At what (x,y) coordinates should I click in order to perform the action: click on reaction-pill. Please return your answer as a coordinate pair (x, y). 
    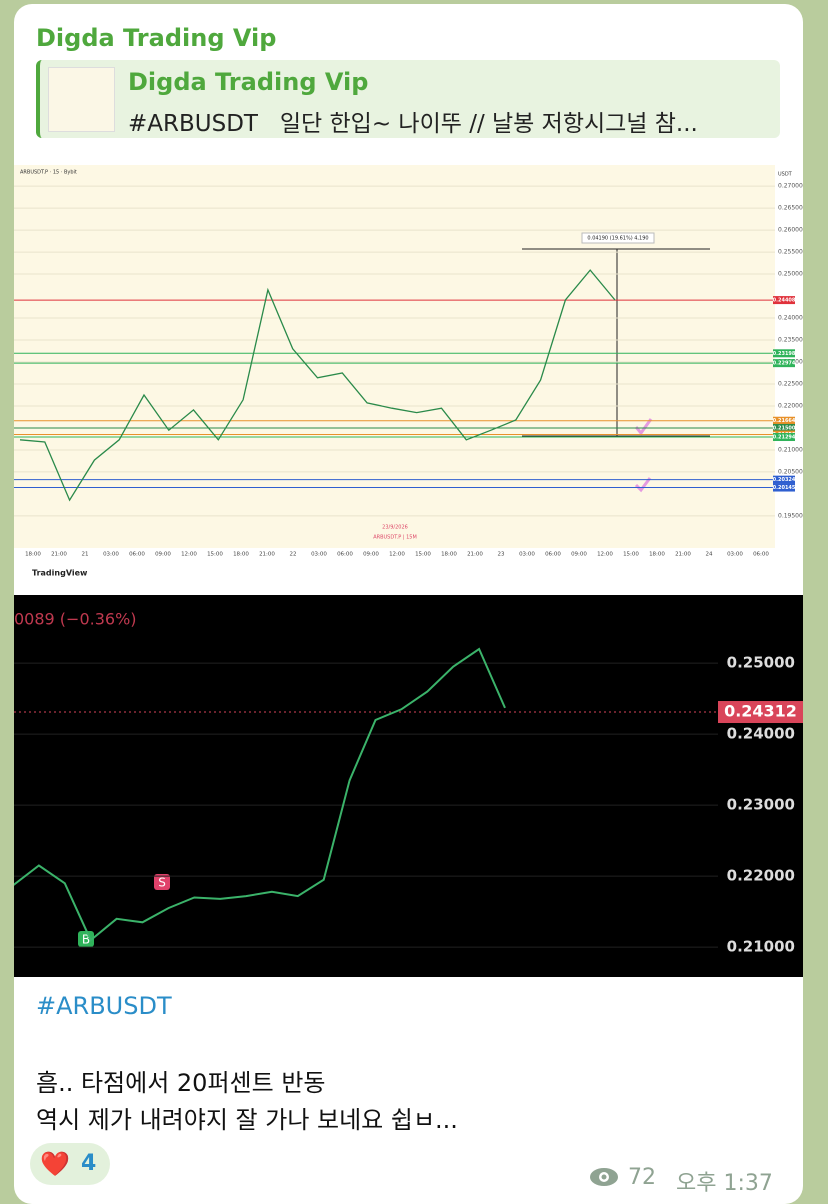
    Looking at the image, I should click on (70, 1164).